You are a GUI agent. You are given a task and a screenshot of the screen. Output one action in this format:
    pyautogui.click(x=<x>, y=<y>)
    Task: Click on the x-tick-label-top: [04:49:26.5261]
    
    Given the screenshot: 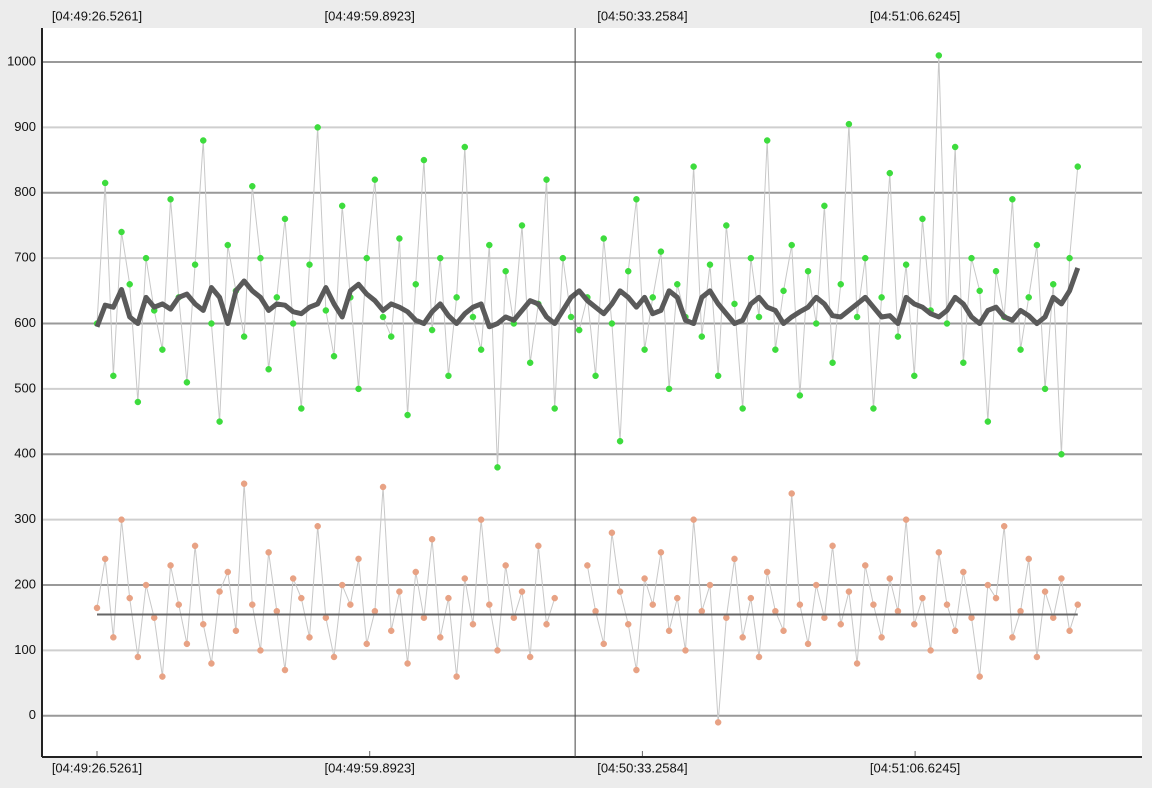 What is the action you would take?
    pyautogui.click(x=97, y=15)
    